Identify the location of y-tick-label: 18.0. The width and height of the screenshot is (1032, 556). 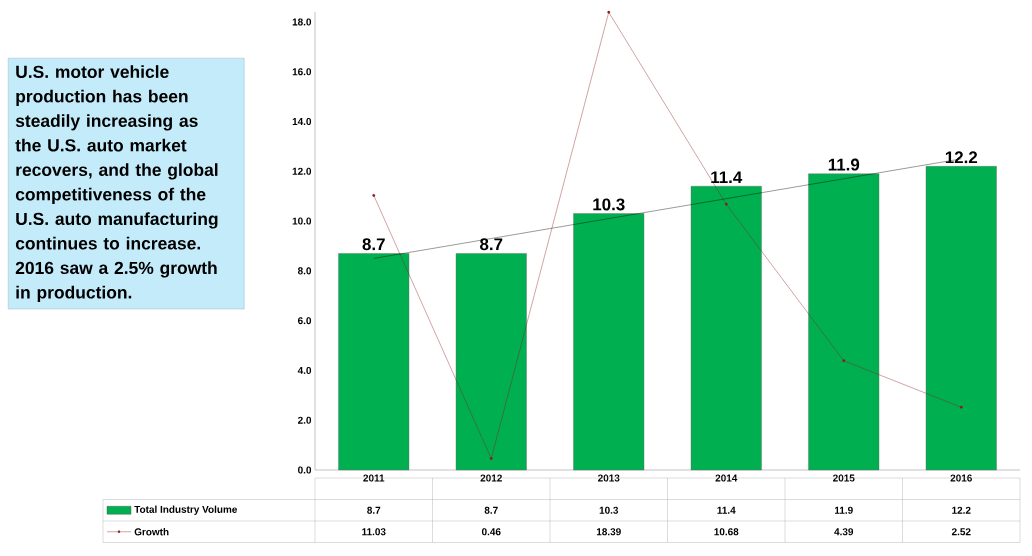
(302, 22).